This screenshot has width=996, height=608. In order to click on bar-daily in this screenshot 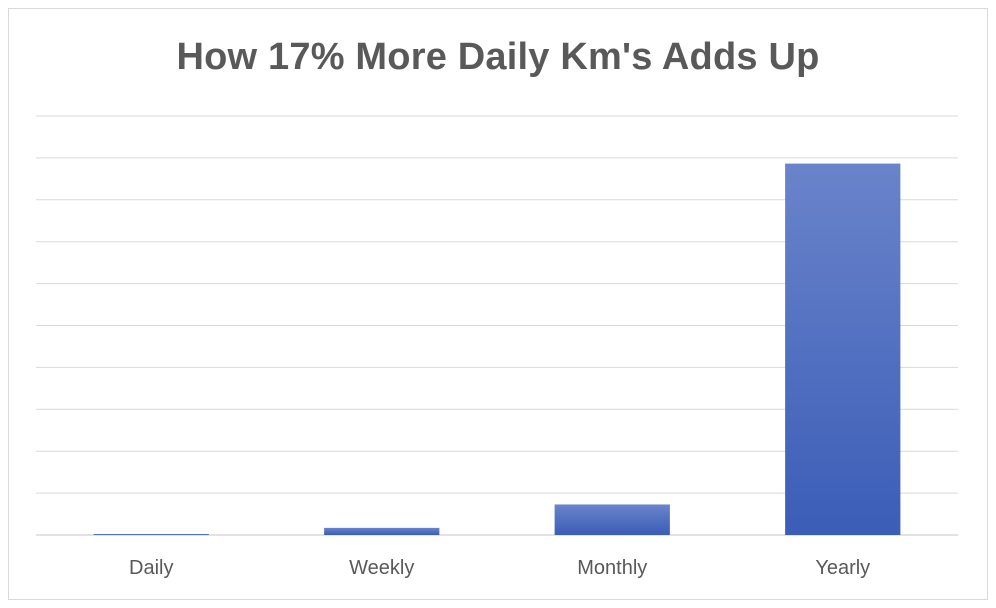, I will do `click(151, 534)`.